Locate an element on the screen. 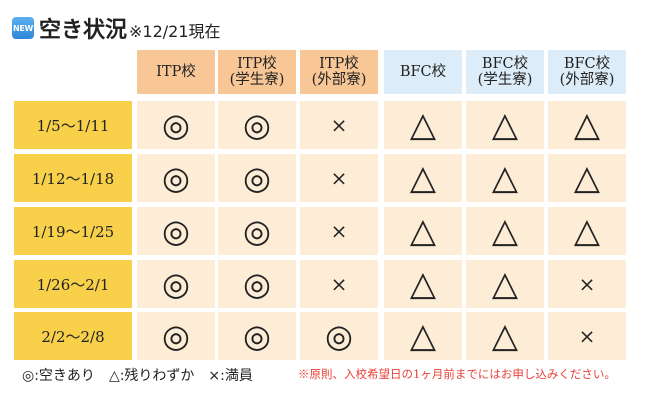 The image size is (652, 406). legend-full: ×:満員 is located at coordinates (230, 376).